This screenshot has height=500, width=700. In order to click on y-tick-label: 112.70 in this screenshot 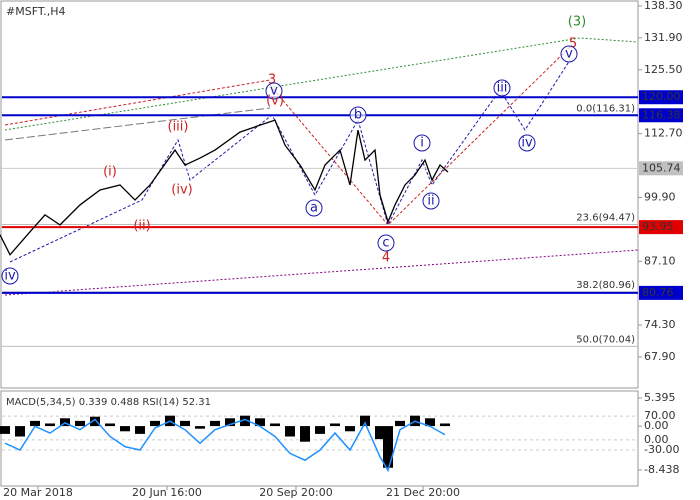, I will do `click(663, 133)`.